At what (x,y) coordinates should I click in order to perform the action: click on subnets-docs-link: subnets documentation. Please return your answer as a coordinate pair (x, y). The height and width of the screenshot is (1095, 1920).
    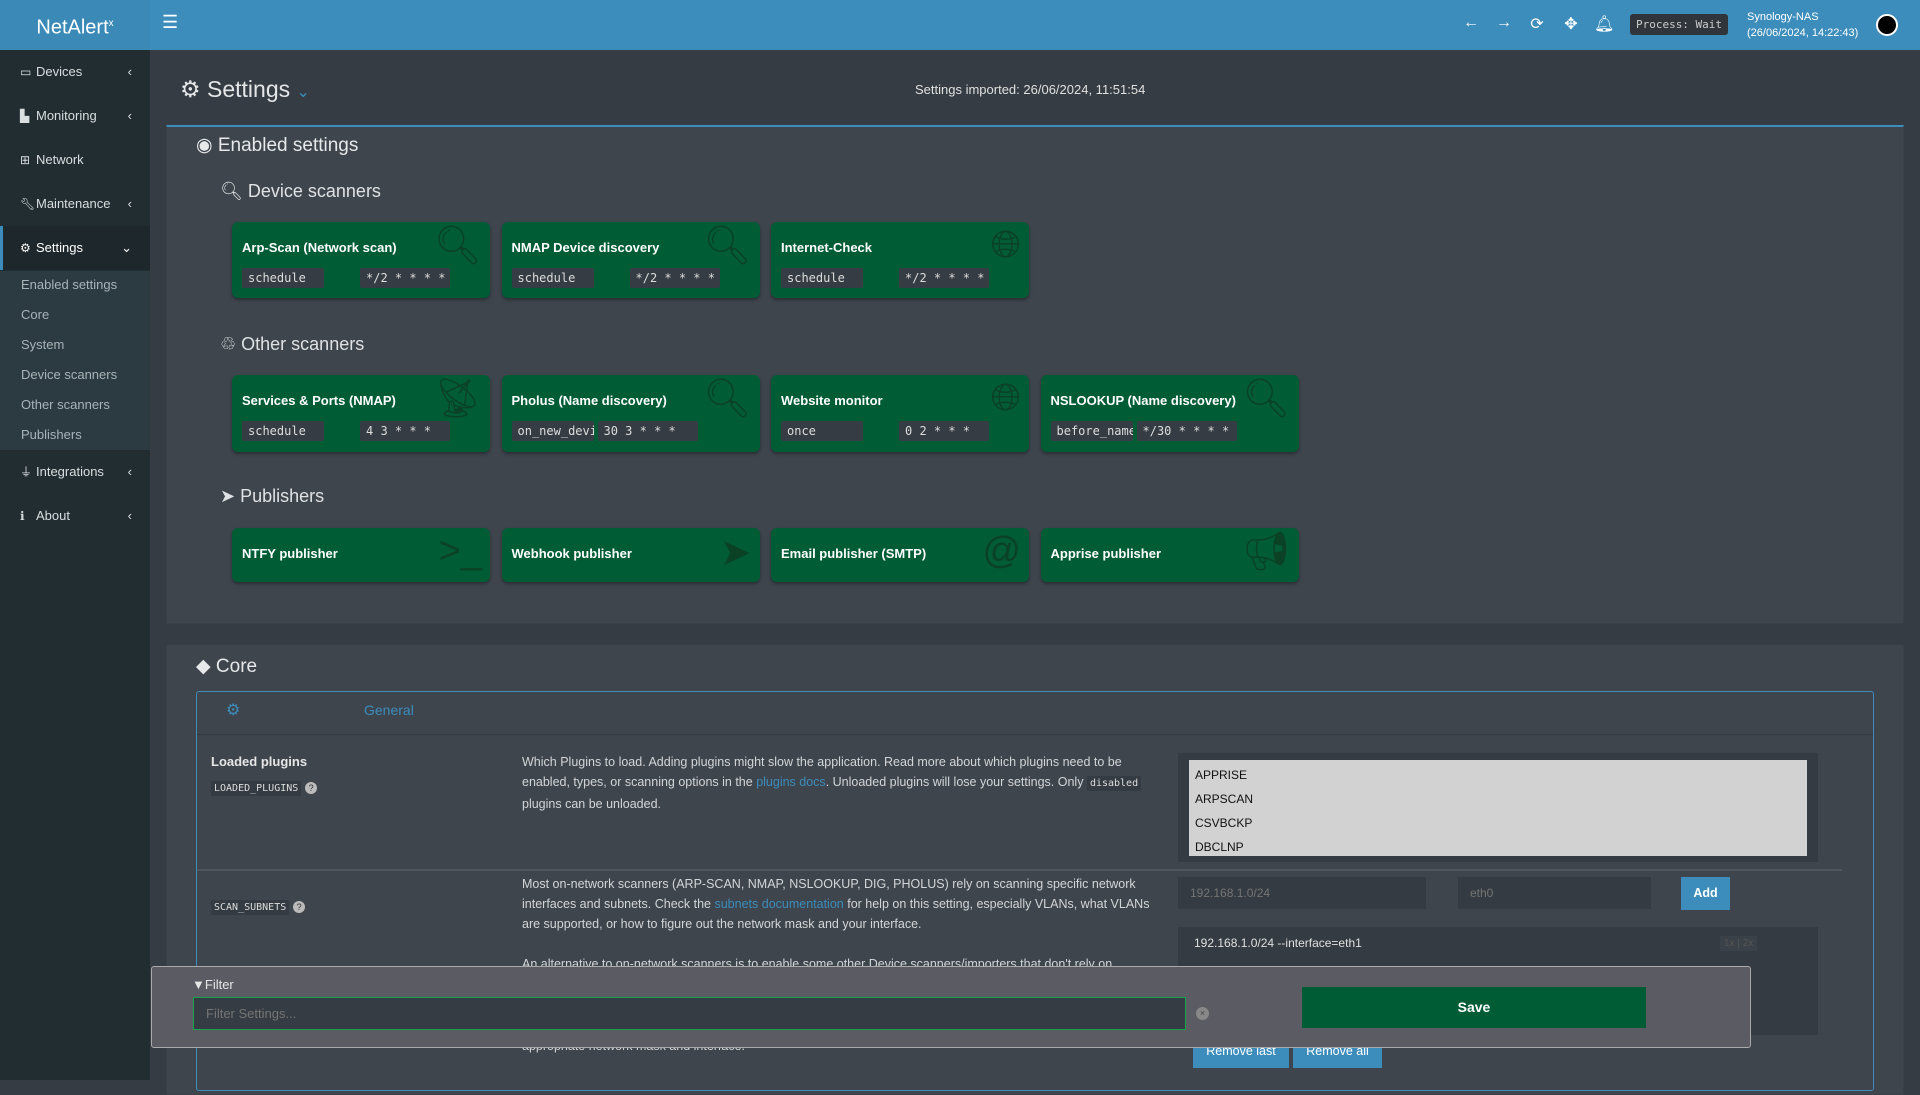
    Looking at the image, I should click on (779, 904).